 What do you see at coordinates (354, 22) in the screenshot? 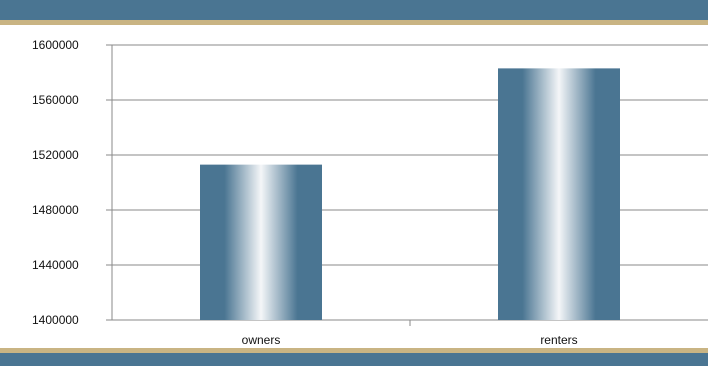
I see `top-decorative-stripe` at bounding box center [354, 22].